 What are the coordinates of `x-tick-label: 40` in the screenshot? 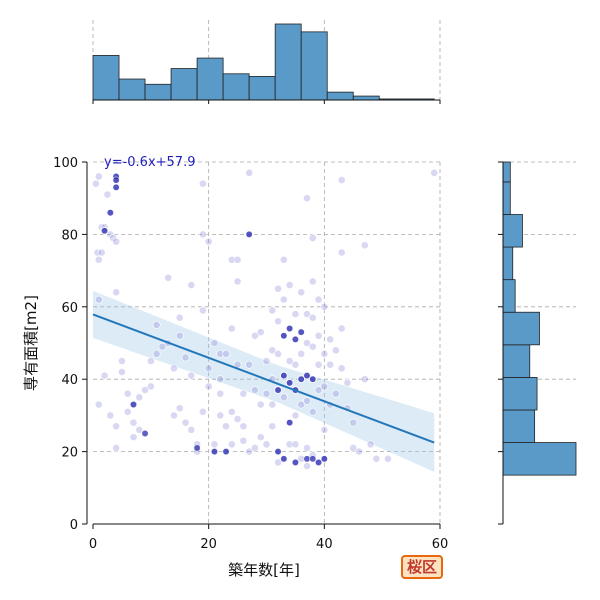 It's located at (324, 544).